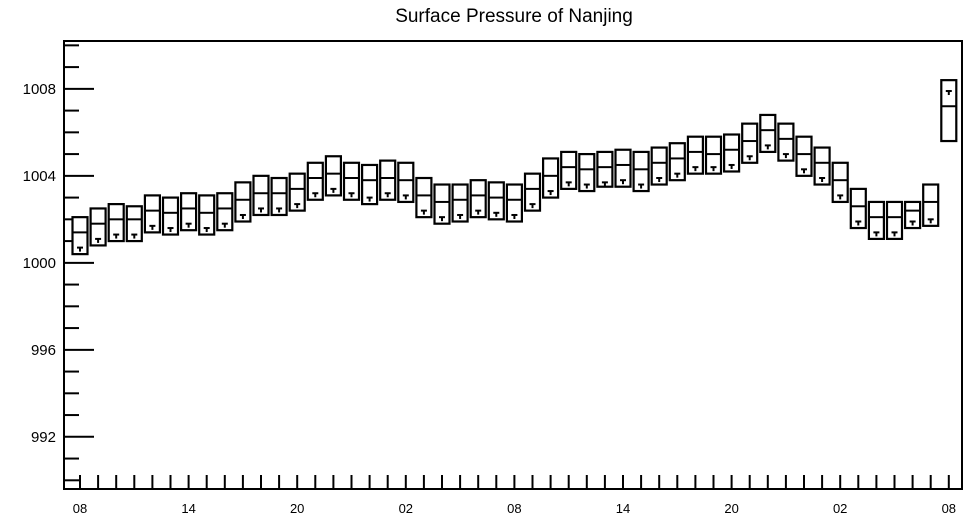 The height and width of the screenshot is (520, 969). What do you see at coordinates (39, 89) in the screenshot?
I see `y-tick-label: 1008` at bounding box center [39, 89].